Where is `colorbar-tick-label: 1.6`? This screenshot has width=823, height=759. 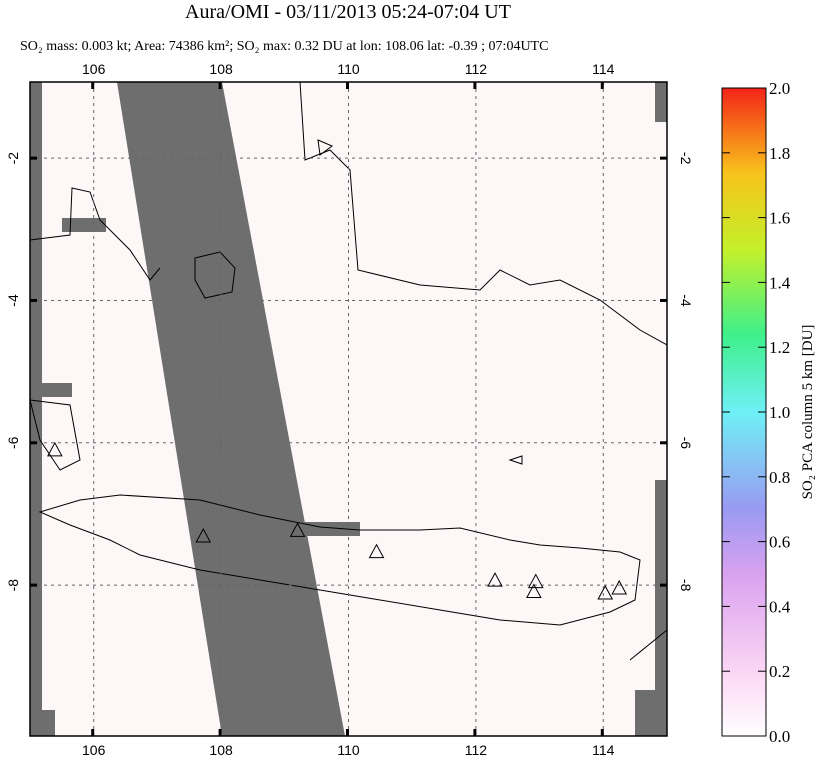
colorbar-tick-label: 1.6 is located at coordinates (779, 218).